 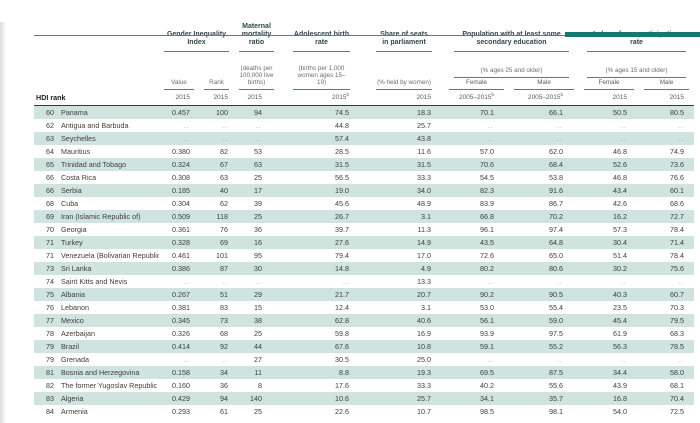 I want to click on country-cell: 66 Costa Rica, so click(x=96, y=177).